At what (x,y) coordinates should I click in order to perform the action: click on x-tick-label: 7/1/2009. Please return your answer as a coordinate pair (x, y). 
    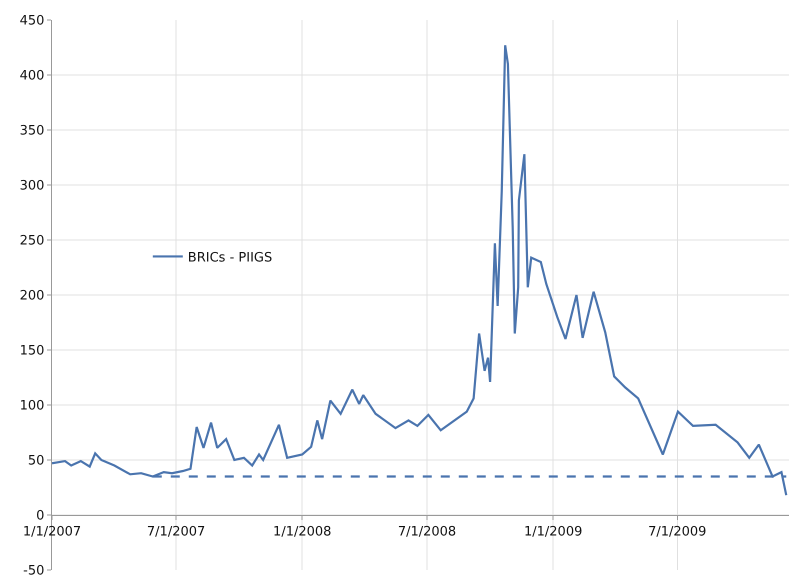
    Looking at the image, I should click on (677, 532).